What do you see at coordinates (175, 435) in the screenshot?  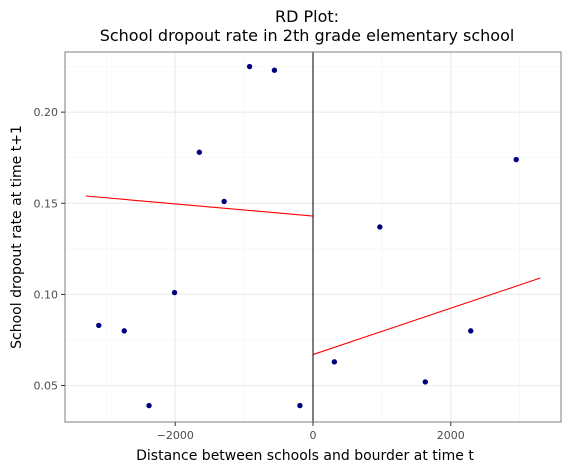 I see `x-tick-label: −2000` at bounding box center [175, 435].